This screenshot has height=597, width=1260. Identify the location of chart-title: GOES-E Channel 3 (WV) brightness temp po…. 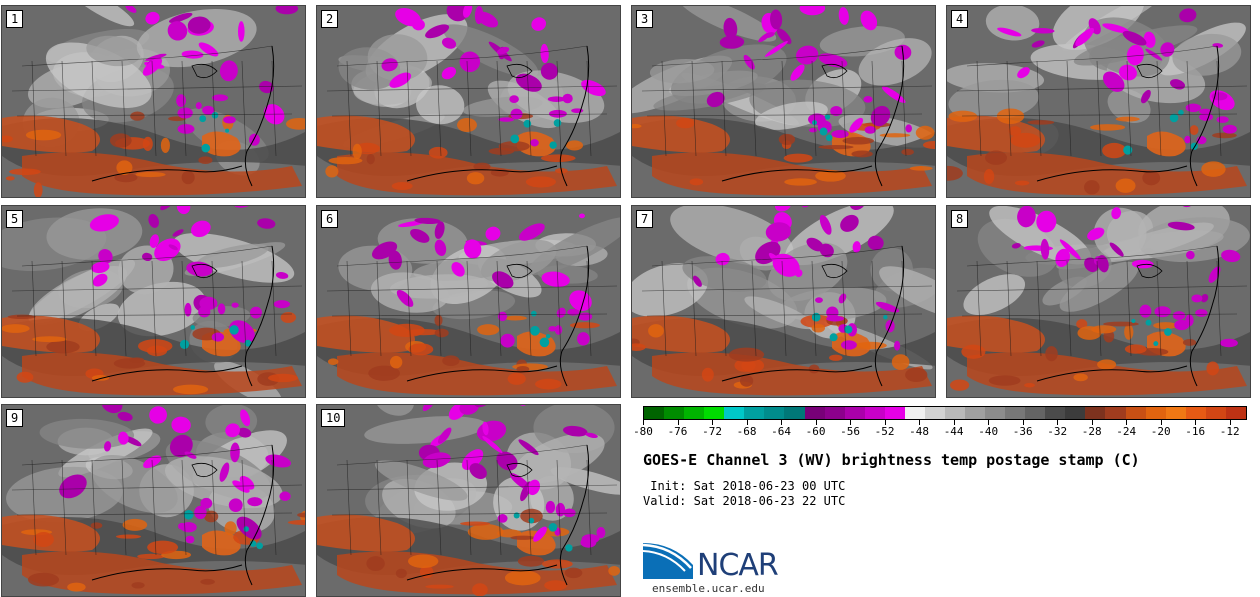
(891, 460).